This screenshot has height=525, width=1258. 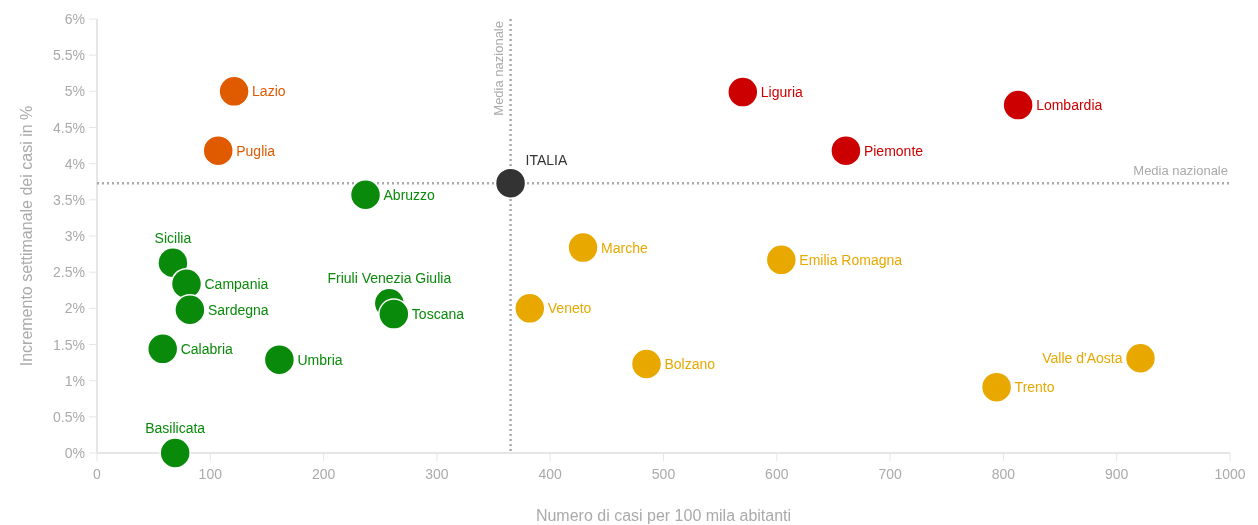 I want to click on x-tick-label: 400, so click(x=550, y=474).